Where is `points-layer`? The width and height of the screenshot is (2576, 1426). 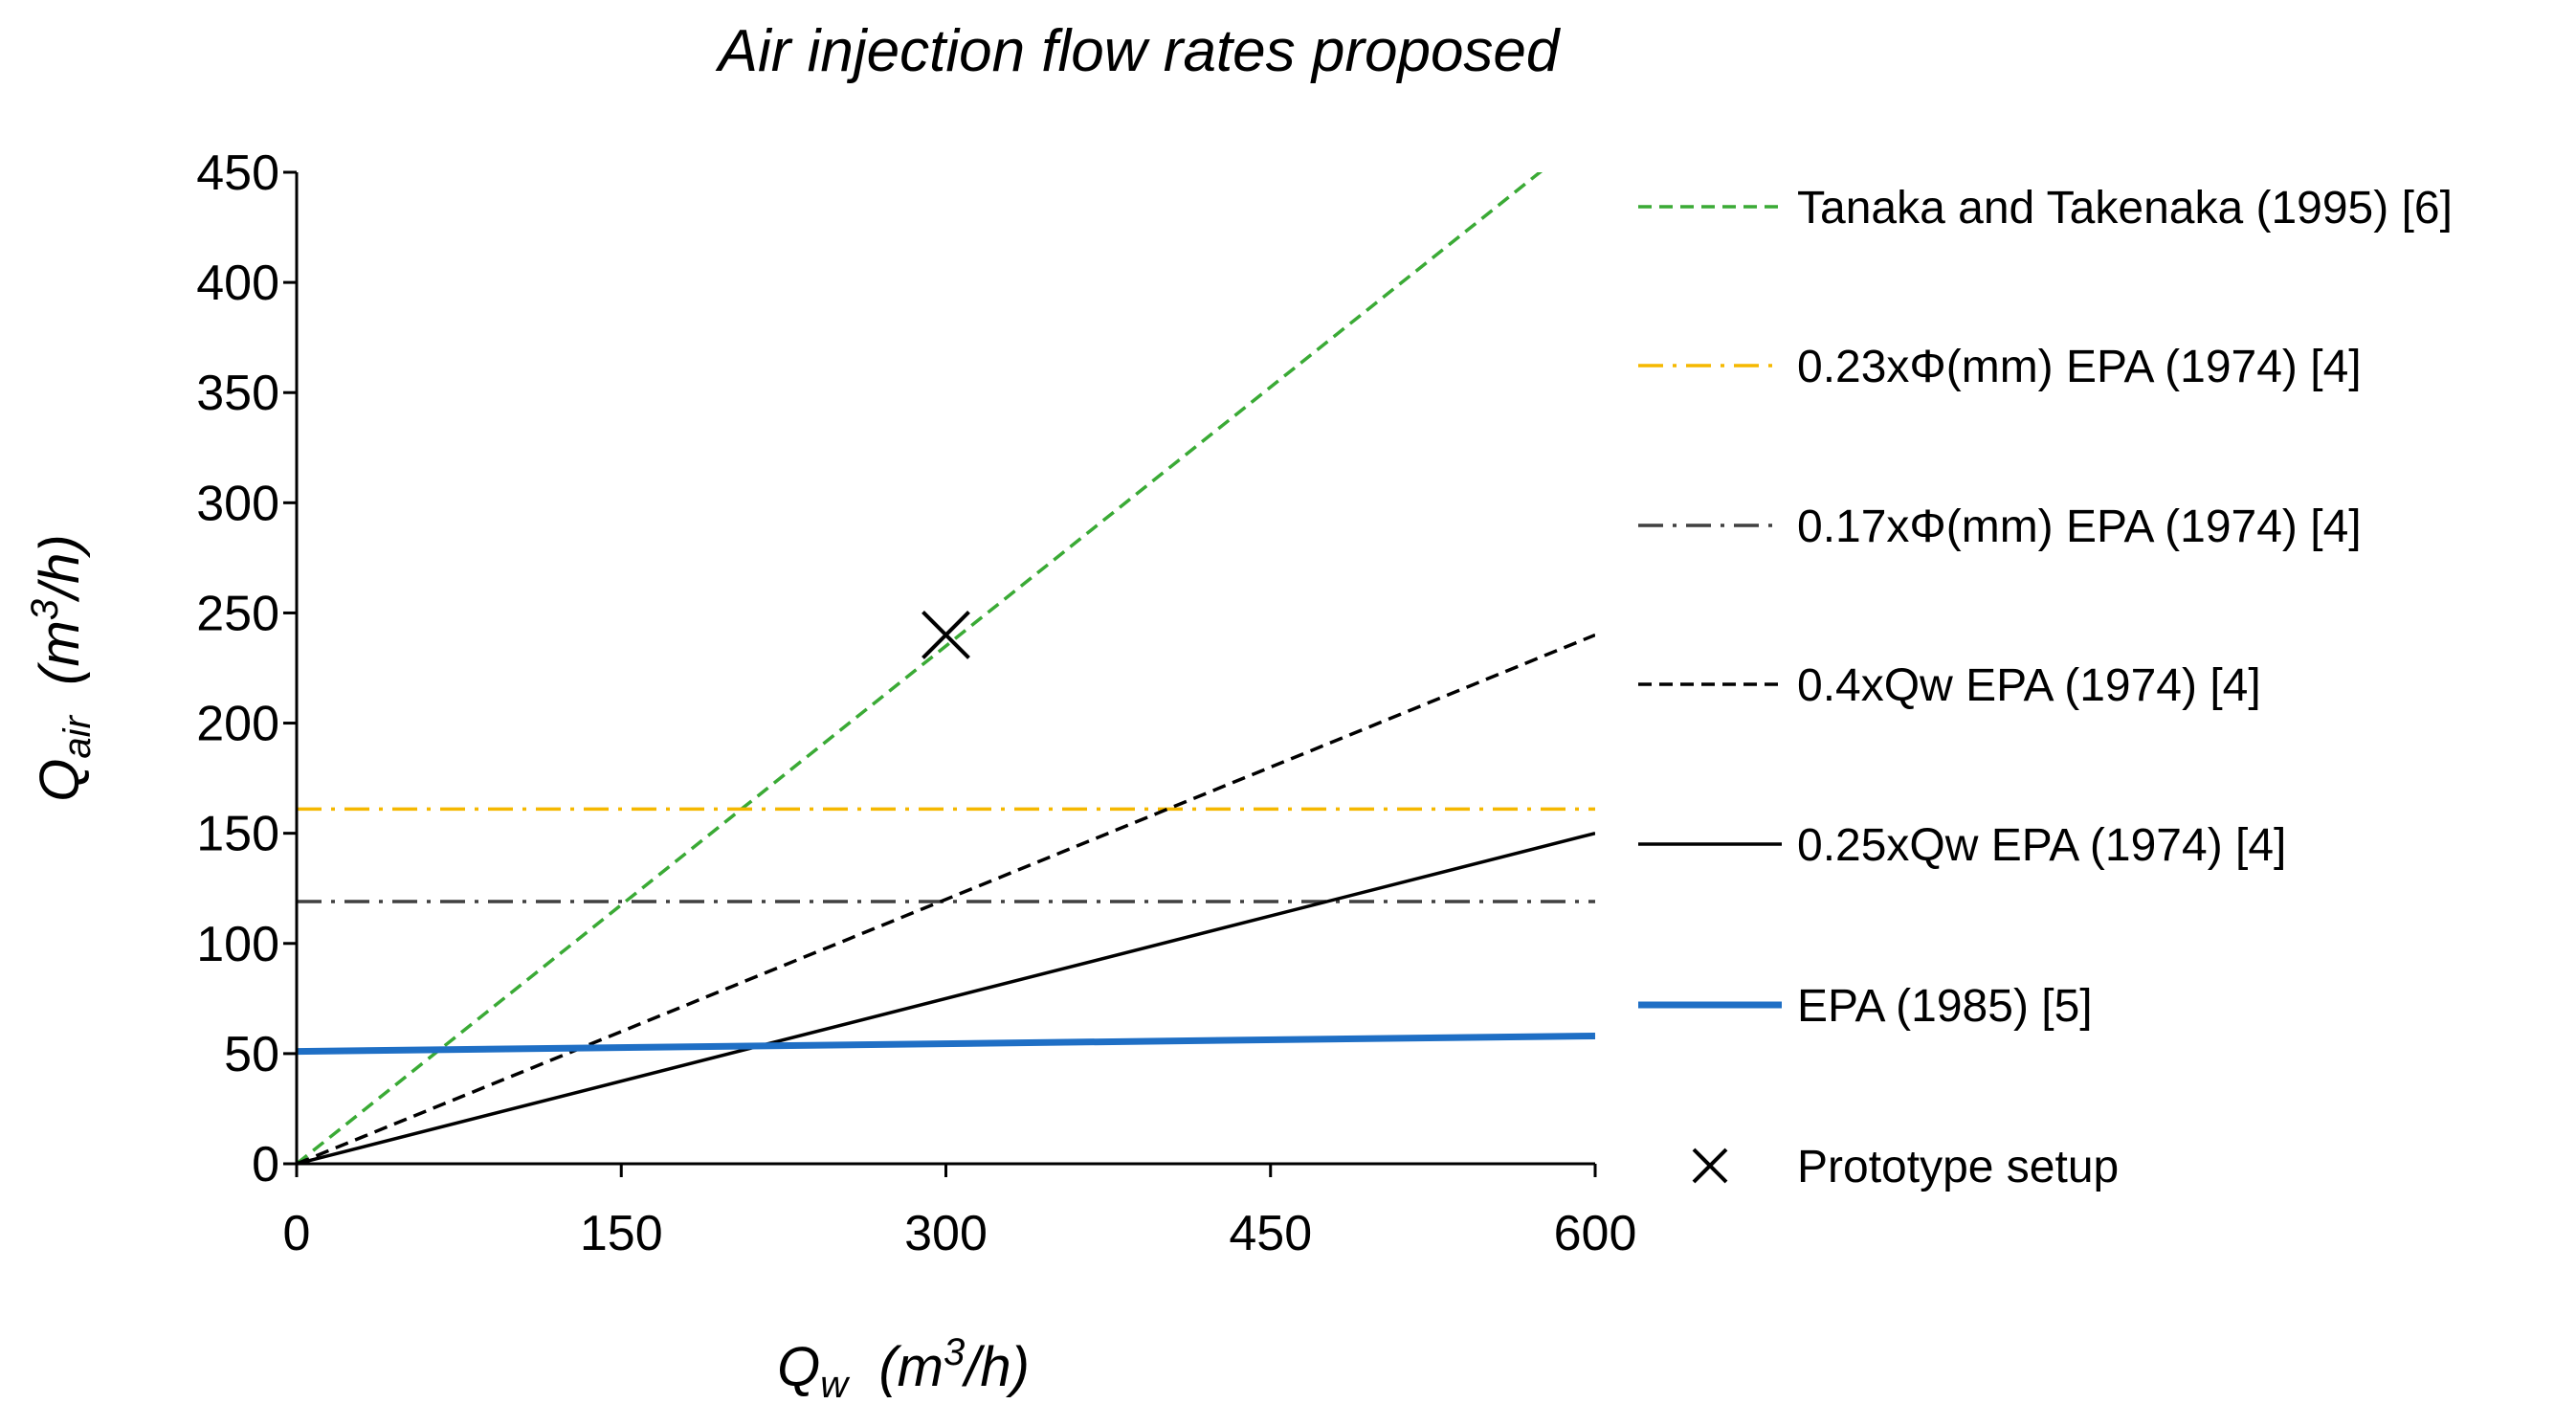 points-layer is located at coordinates (946, 635).